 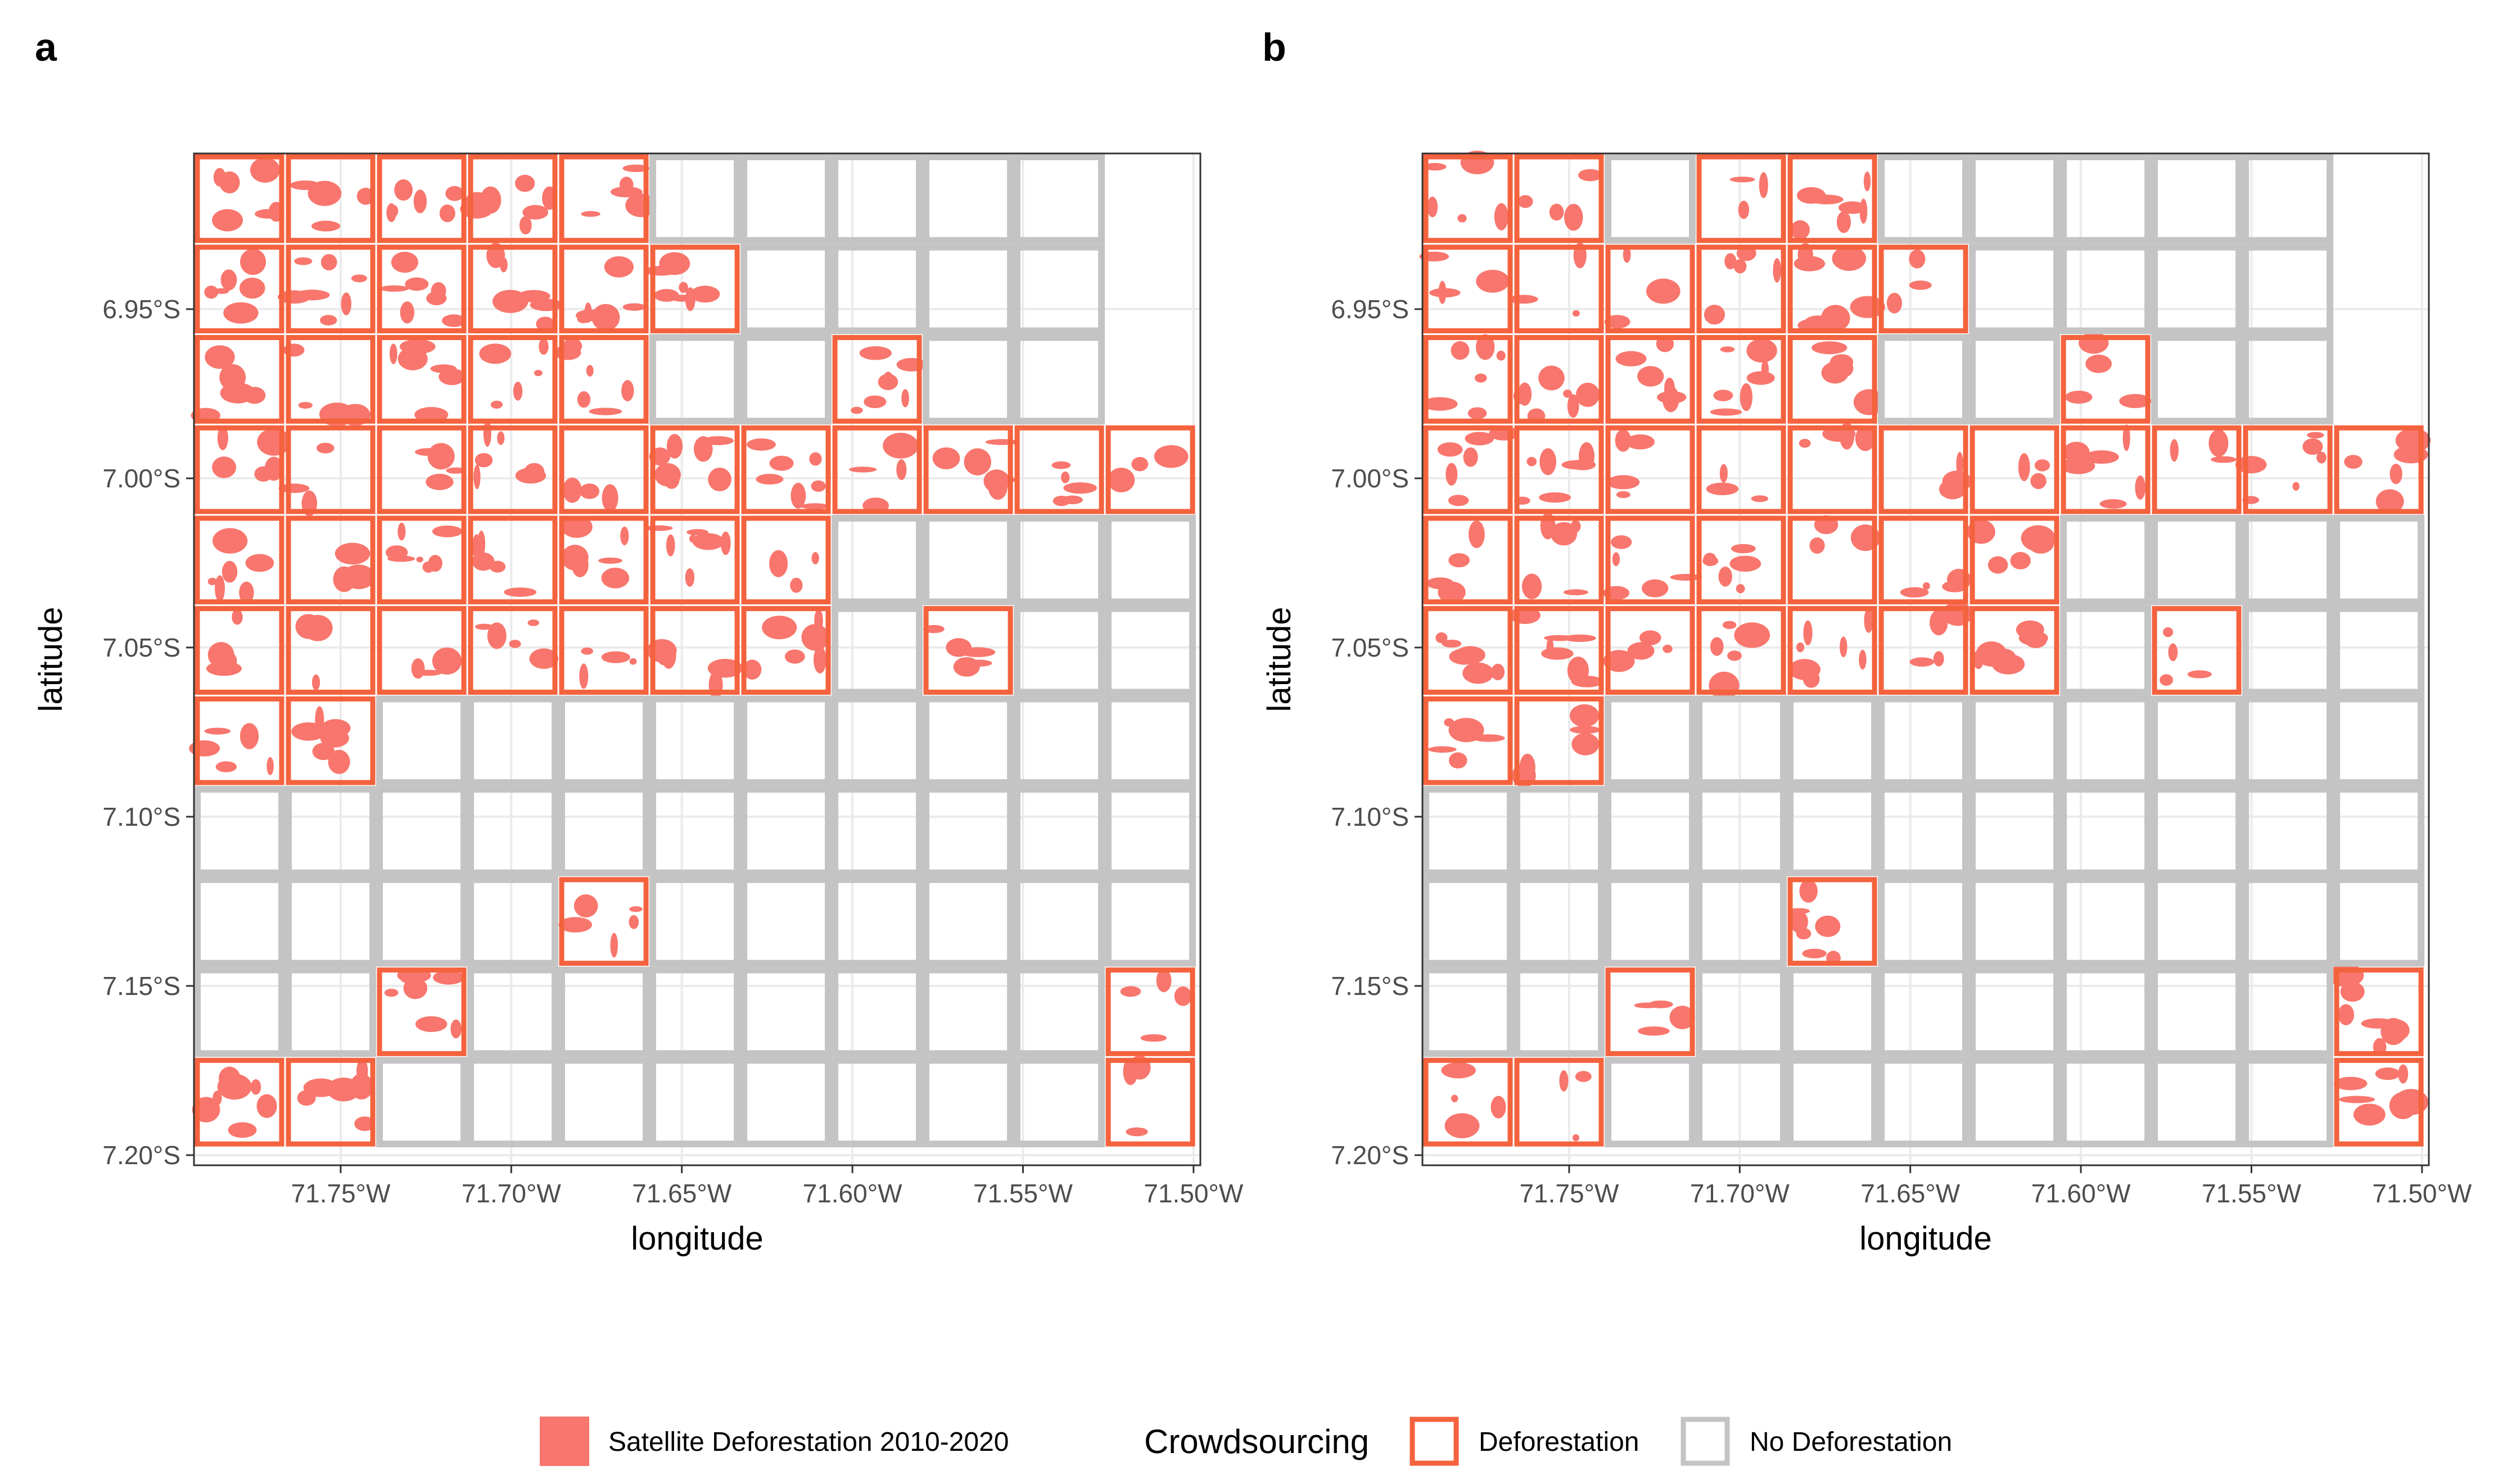 What do you see at coordinates (141, 816) in the screenshot?
I see `y-tick-label: 7.10°S` at bounding box center [141, 816].